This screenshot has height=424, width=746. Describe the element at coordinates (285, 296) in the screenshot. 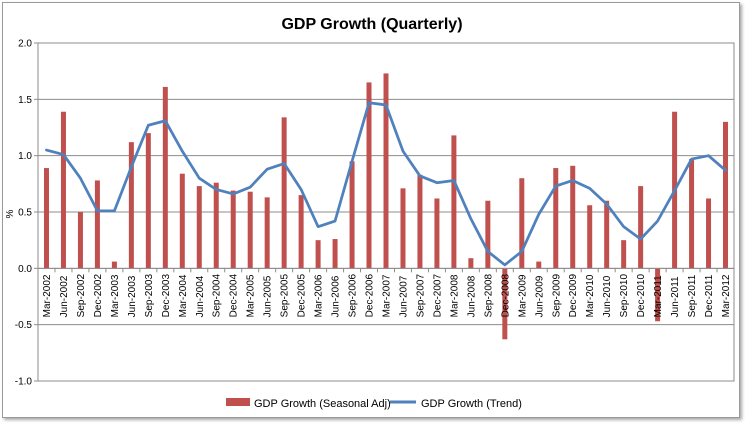

I see `x-tick-label: Sep-2005` at that location.